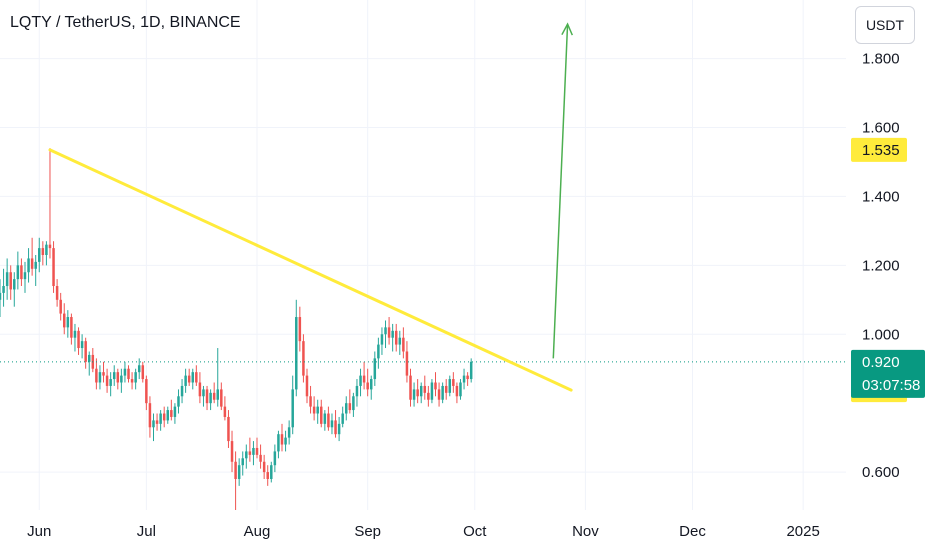  What do you see at coordinates (888, 373) in the screenshot?
I see `current-price-tag` at bounding box center [888, 373].